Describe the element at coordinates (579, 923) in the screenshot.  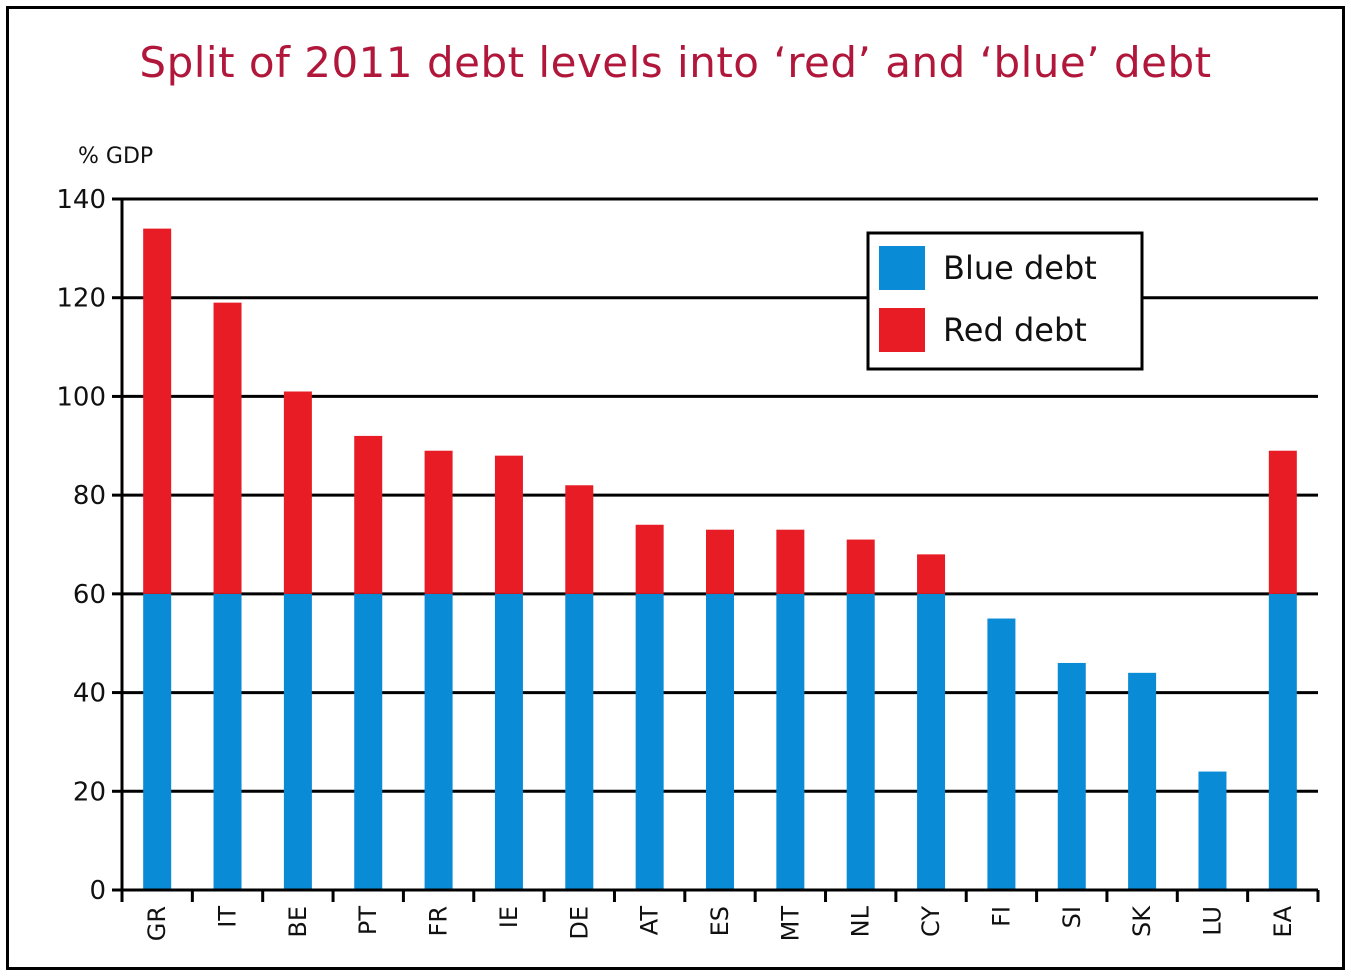
I see `x-tick-label: DE` at that location.